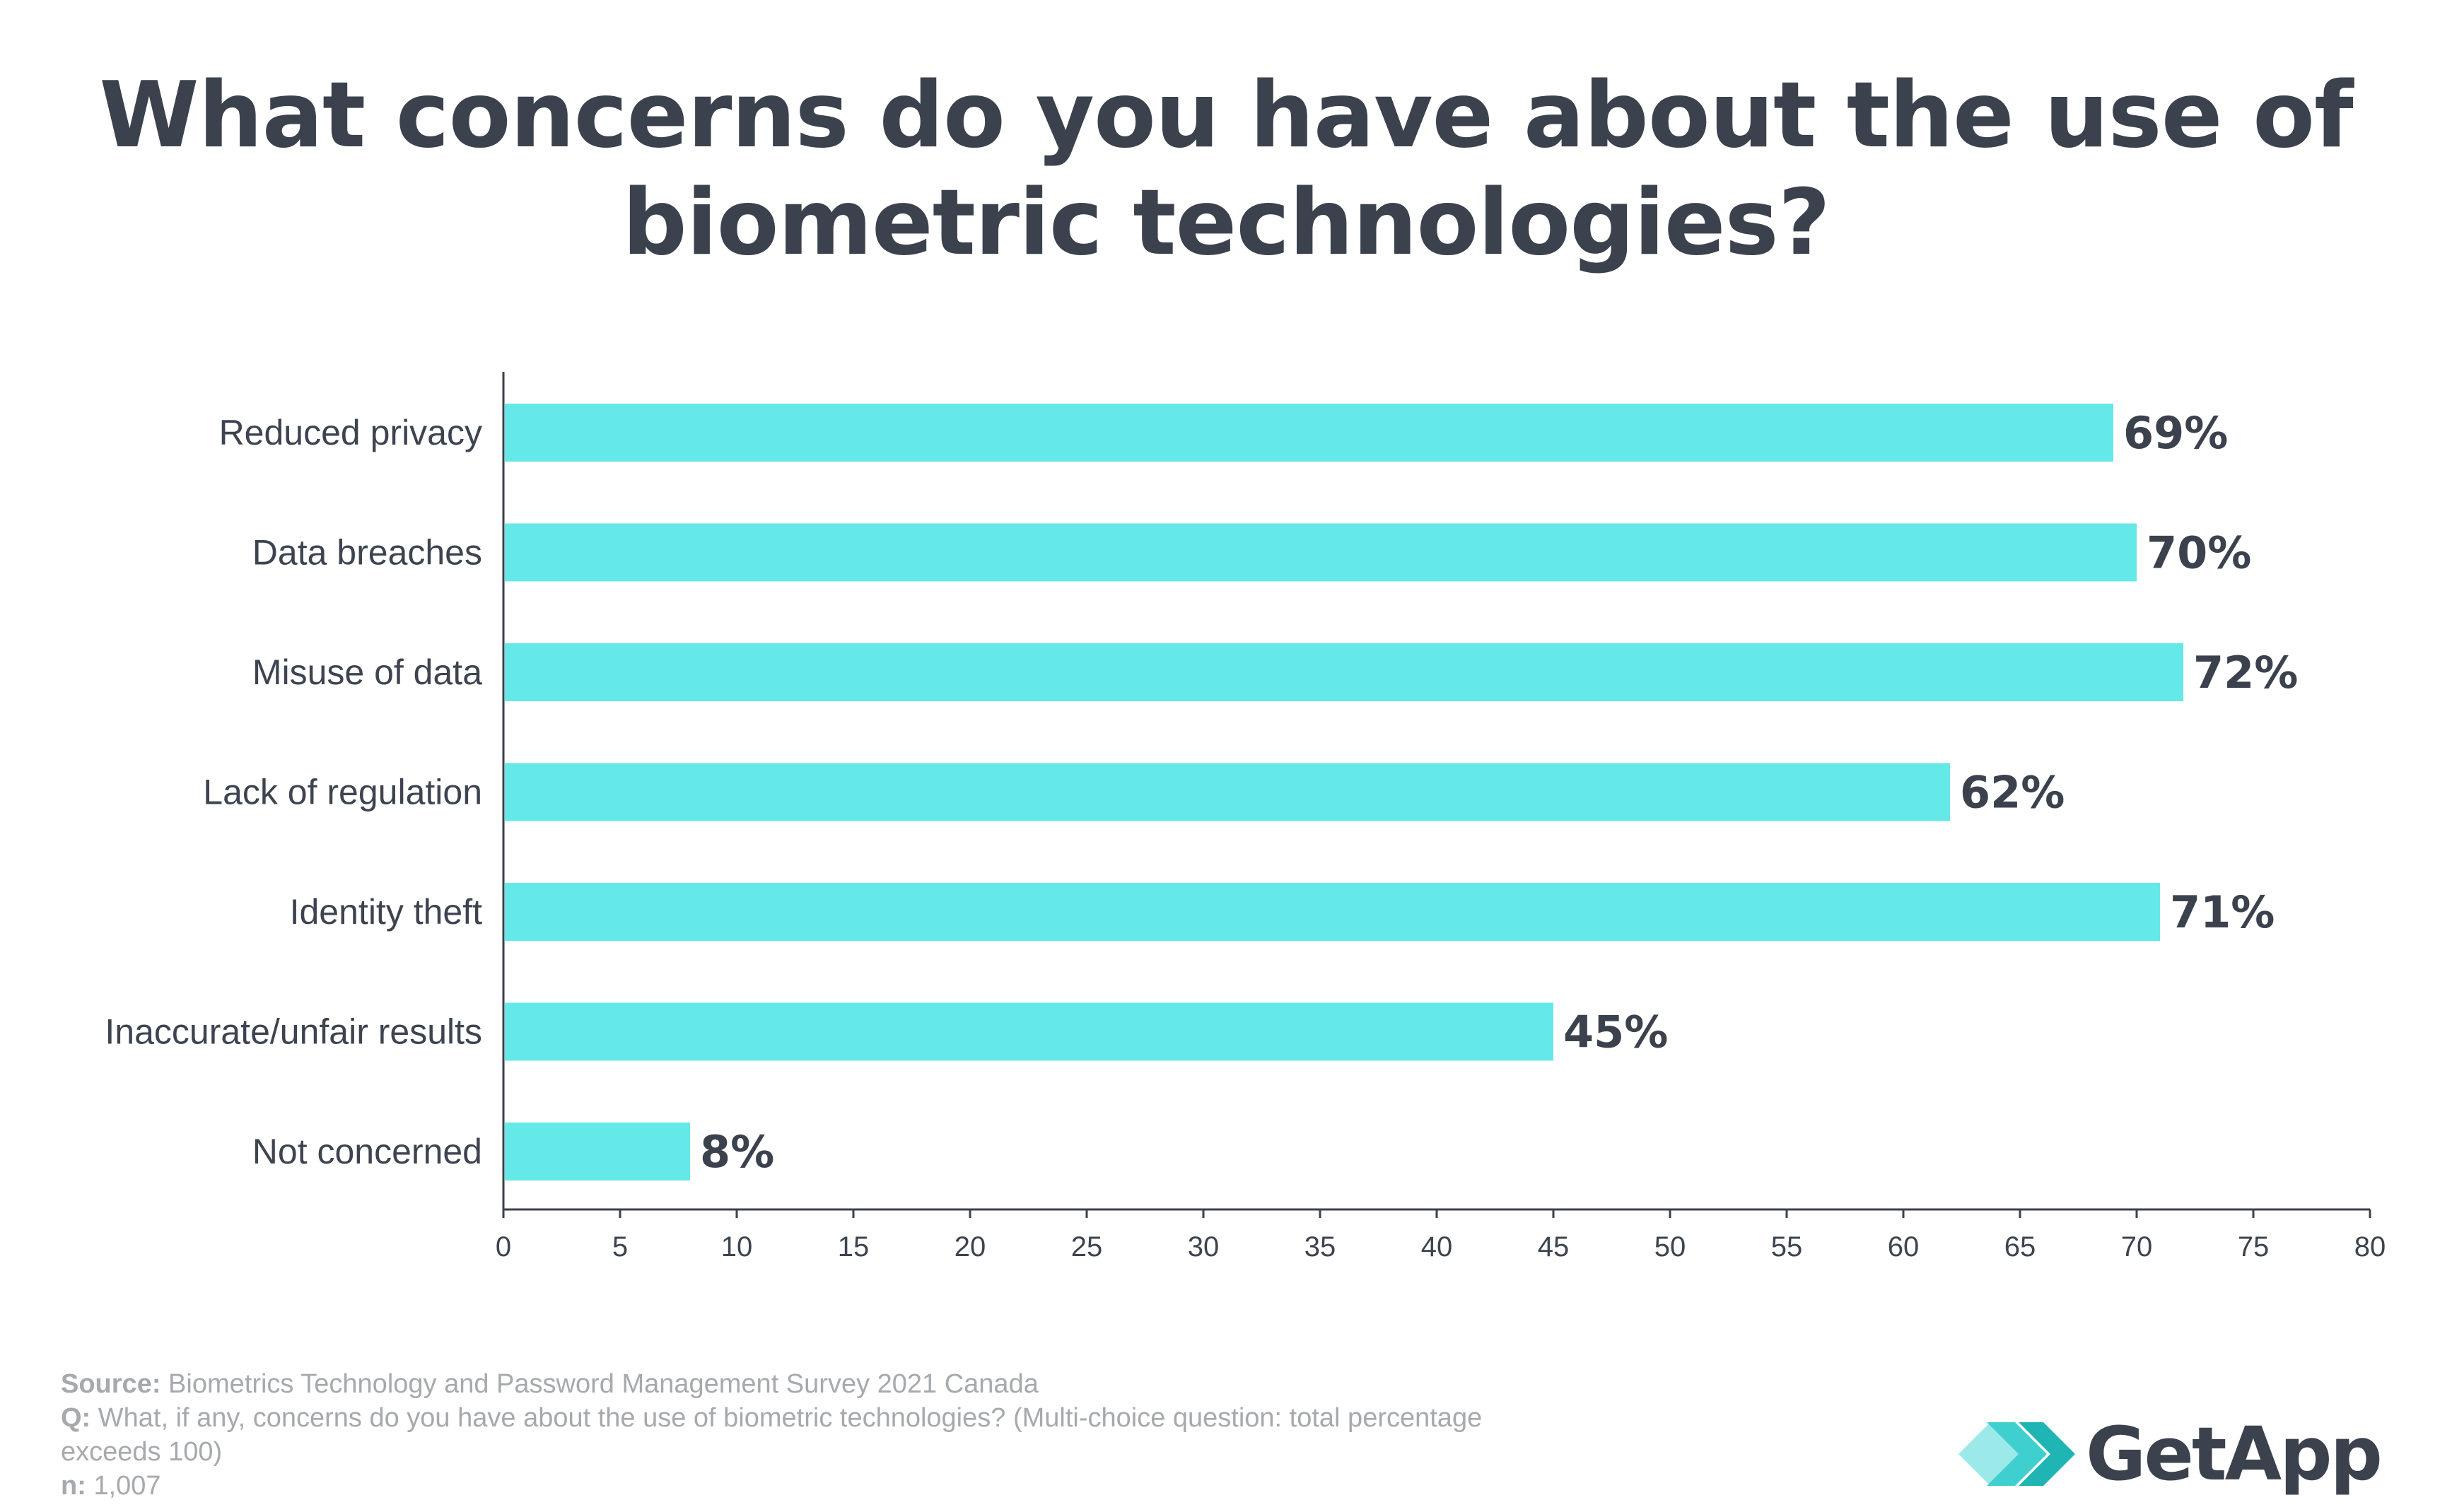 This screenshot has width=2452, height=1512. What do you see at coordinates (620, 1246) in the screenshot?
I see `x-tick-label: 5` at bounding box center [620, 1246].